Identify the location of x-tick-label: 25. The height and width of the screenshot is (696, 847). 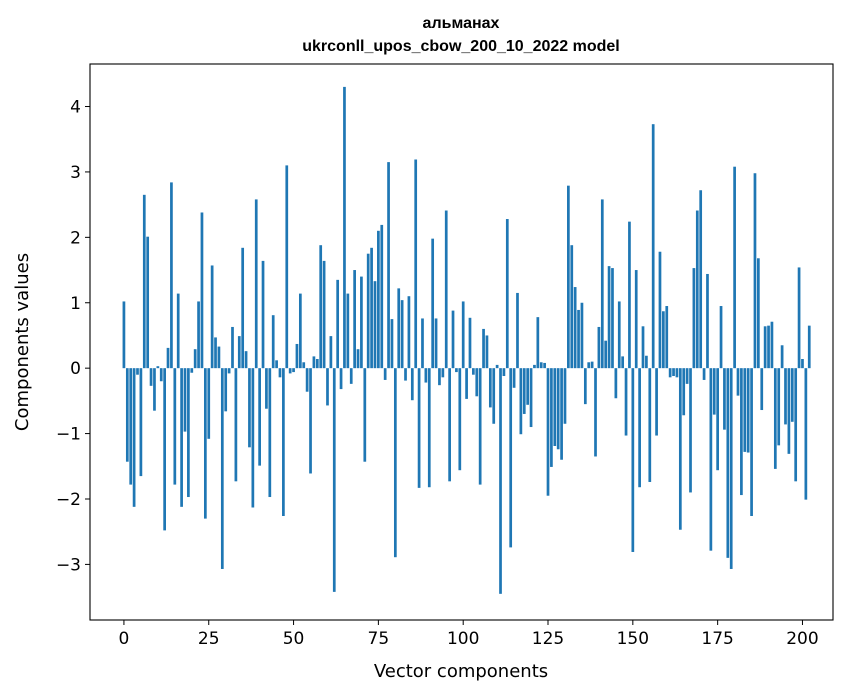
(209, 639).